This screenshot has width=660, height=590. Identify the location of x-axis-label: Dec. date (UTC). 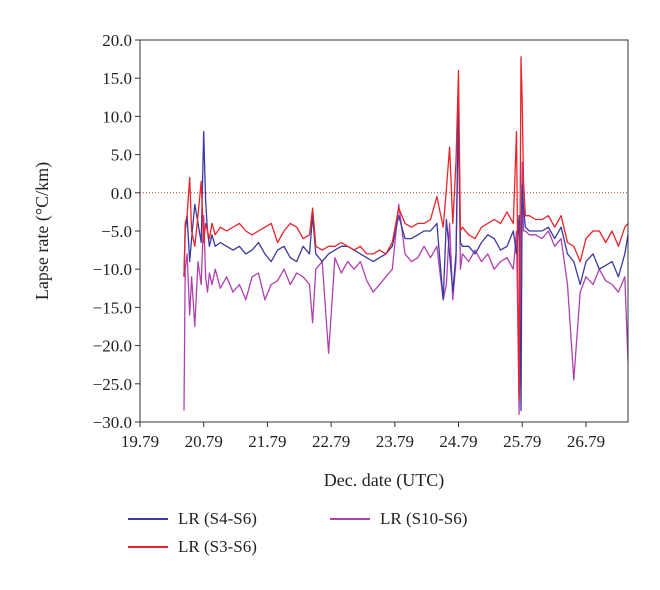
(384, 480).